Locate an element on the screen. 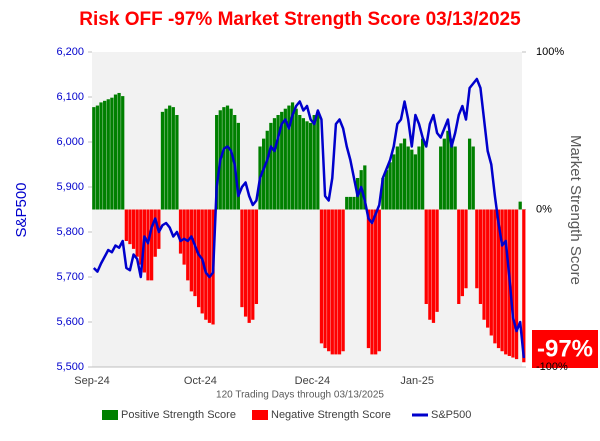  y-tick-label: 6,200 is located at coordinates (70, 52).